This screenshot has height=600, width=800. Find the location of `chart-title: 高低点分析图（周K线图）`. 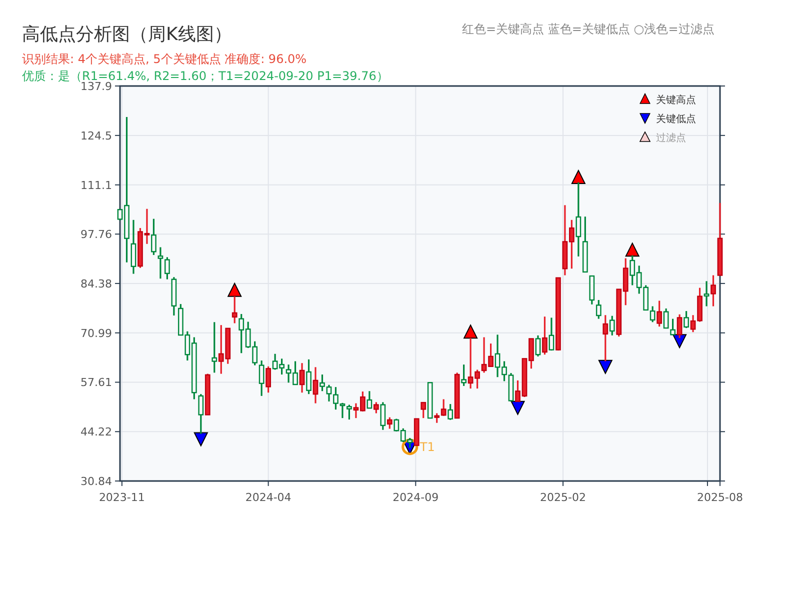

chart-title: 高低点分析图（周K线图） is located at coordinates (127, 34).